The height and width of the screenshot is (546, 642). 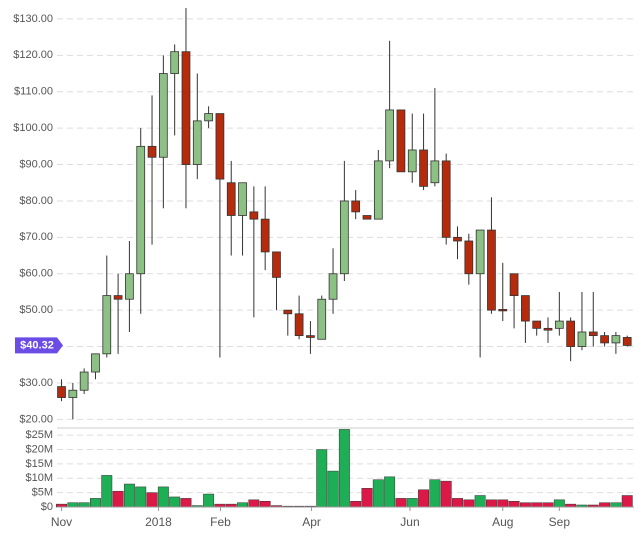 What do you see at coordinates (33, 55) in the screenshot?
I see `y-tick-label: $120.00` at bounding box center [33, 55].